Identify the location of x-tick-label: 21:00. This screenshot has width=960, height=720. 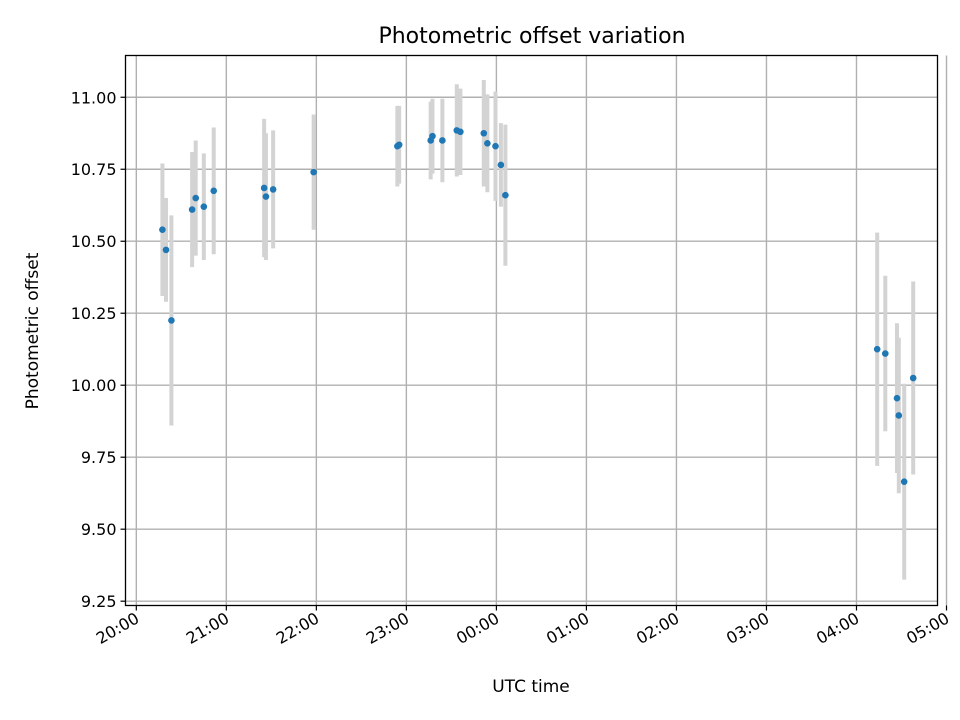
(207, 629).